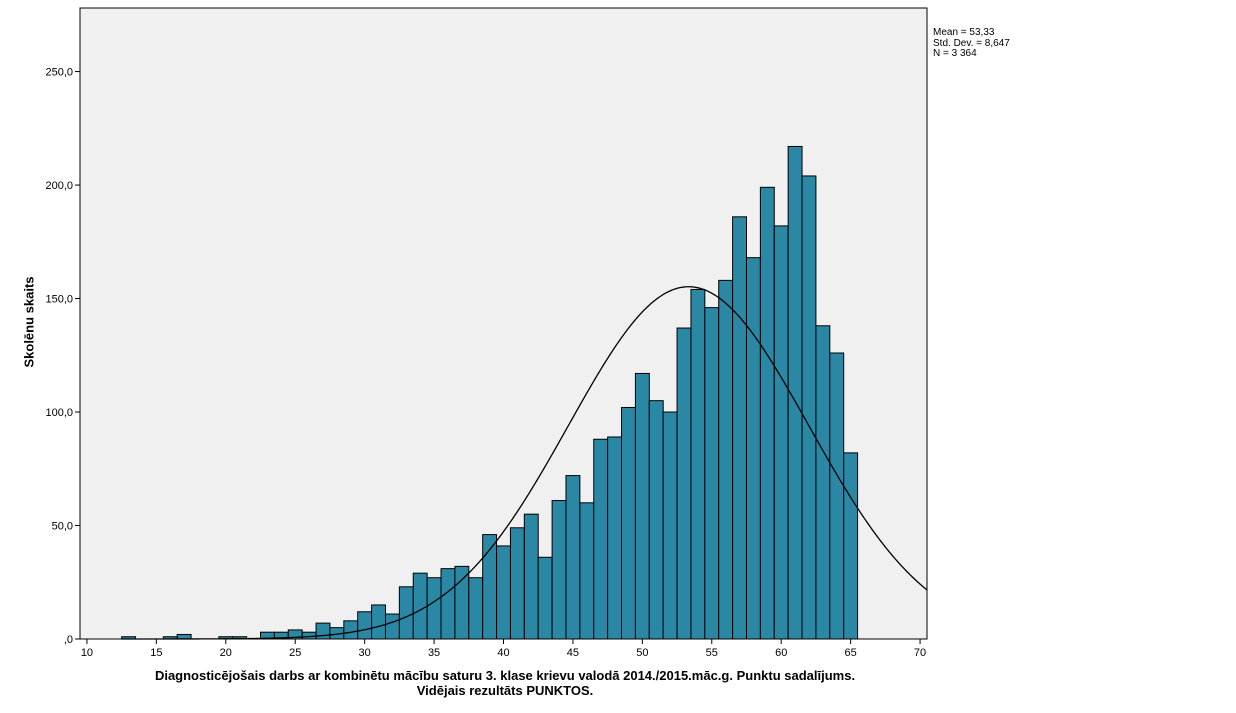 This screenshot has width=1236, height=713. What do you see at coordinates (505, 690) in the screenshot?
I see `x-axis-title-line2: Vidējais rezultāts PUNKTOS.` at bounding box center [505, 690].